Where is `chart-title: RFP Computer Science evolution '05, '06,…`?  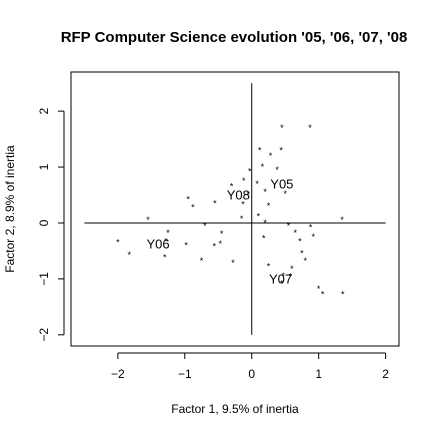
chart-title: RFP Computer Science evolution '05, '06,… is located at coordinates (234, 37).